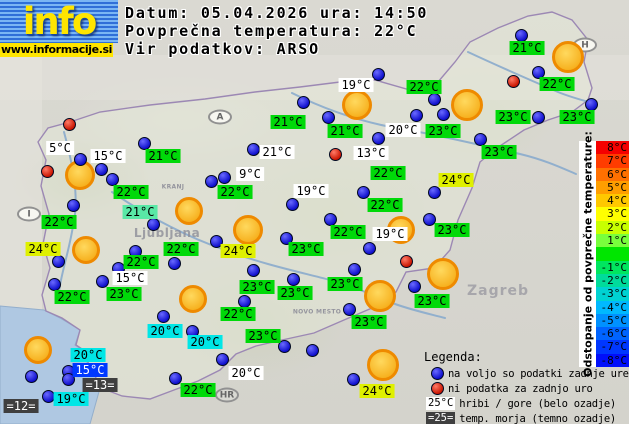 The image size is (629, 424). Describe the element at coordinates (222, 49) in the screenshot. I see `header-data-source: Vir podatkov: ARSO` at that location.